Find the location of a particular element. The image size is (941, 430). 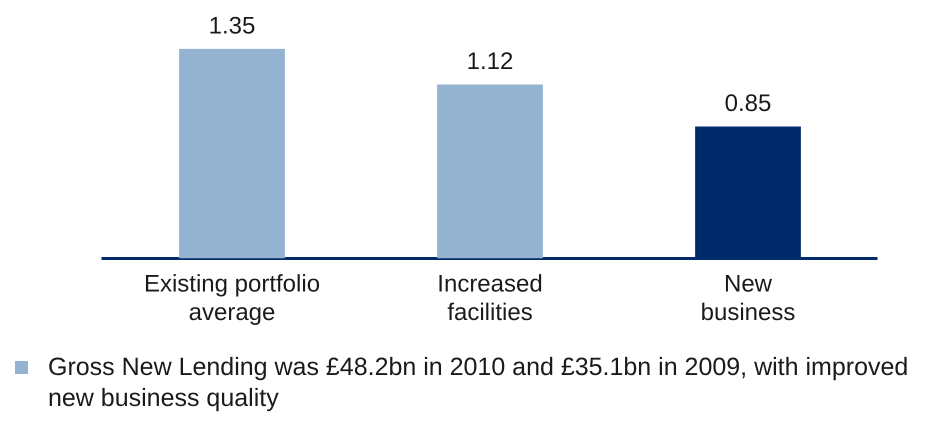

data-label: 1.12 is located at coordinates (490, 62).